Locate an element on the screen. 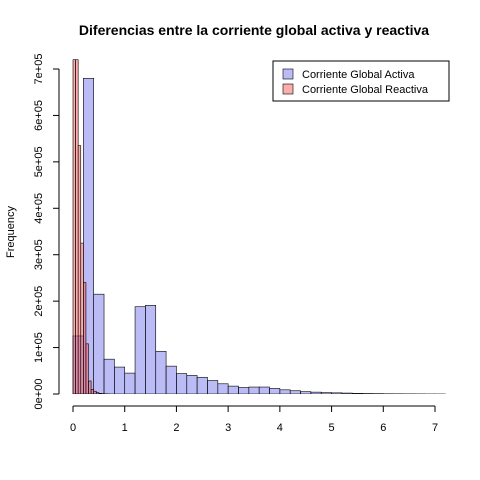 This screenshot has width=480, height=480. legend-label: Corriente Global Reactiva is located at coordinates (365, 90).